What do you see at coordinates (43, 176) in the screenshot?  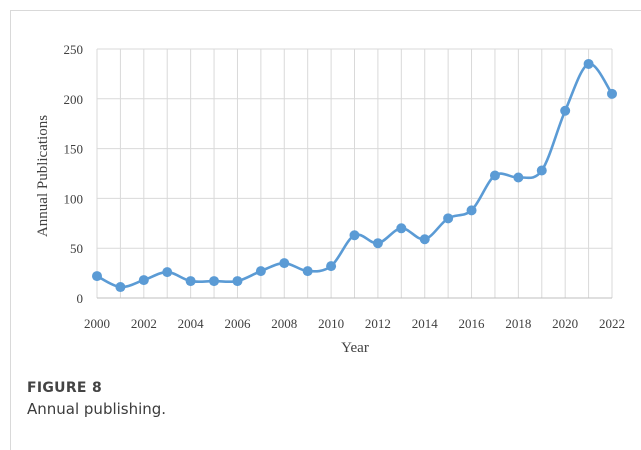 I see `y-axis-title: Annual Publications` at bounding box center [43, 176].